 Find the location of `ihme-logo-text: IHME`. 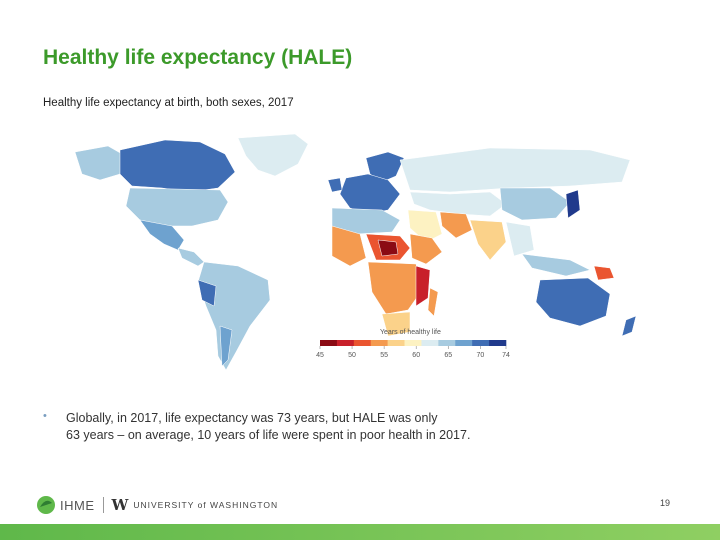

ihme-logo-text: IHME is located at coordinates (77, 505).